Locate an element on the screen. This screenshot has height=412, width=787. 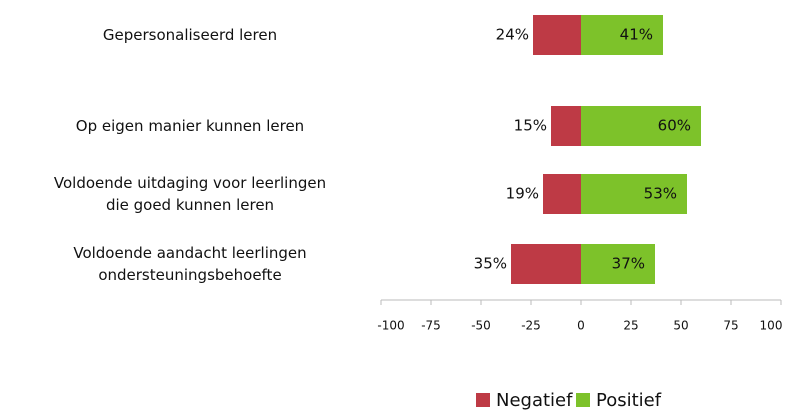
value-label: 15% is located at coordinates (530, 126).